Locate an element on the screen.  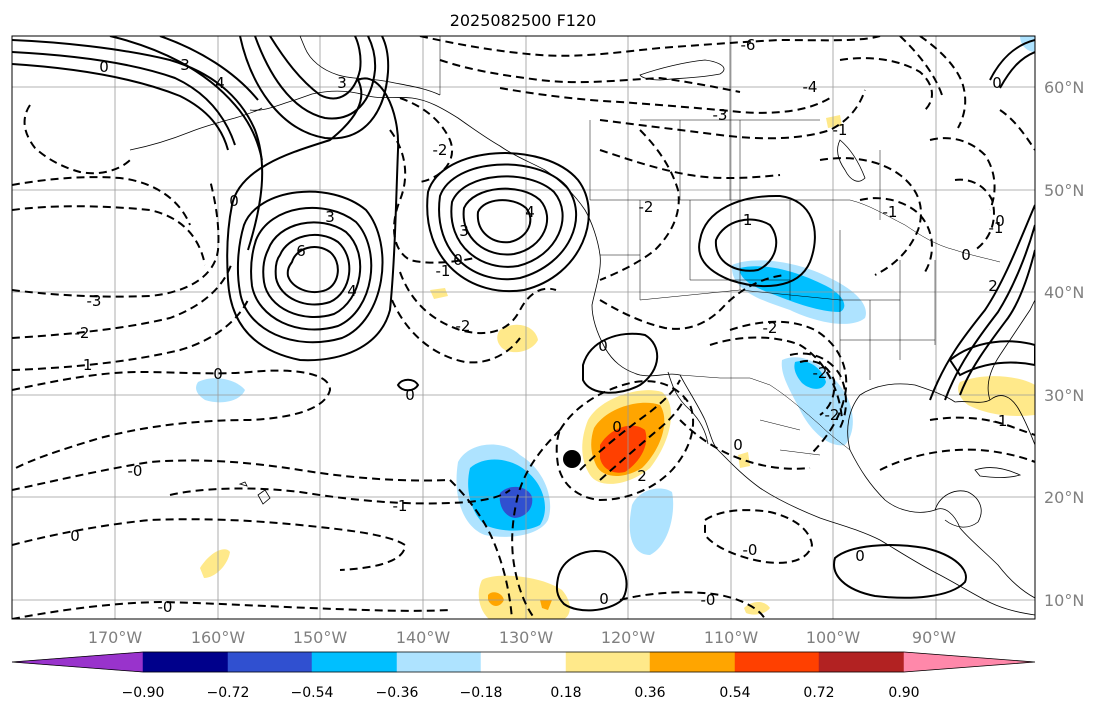
lon-tick-160w: 160°W is located at coordinates (218, 637).